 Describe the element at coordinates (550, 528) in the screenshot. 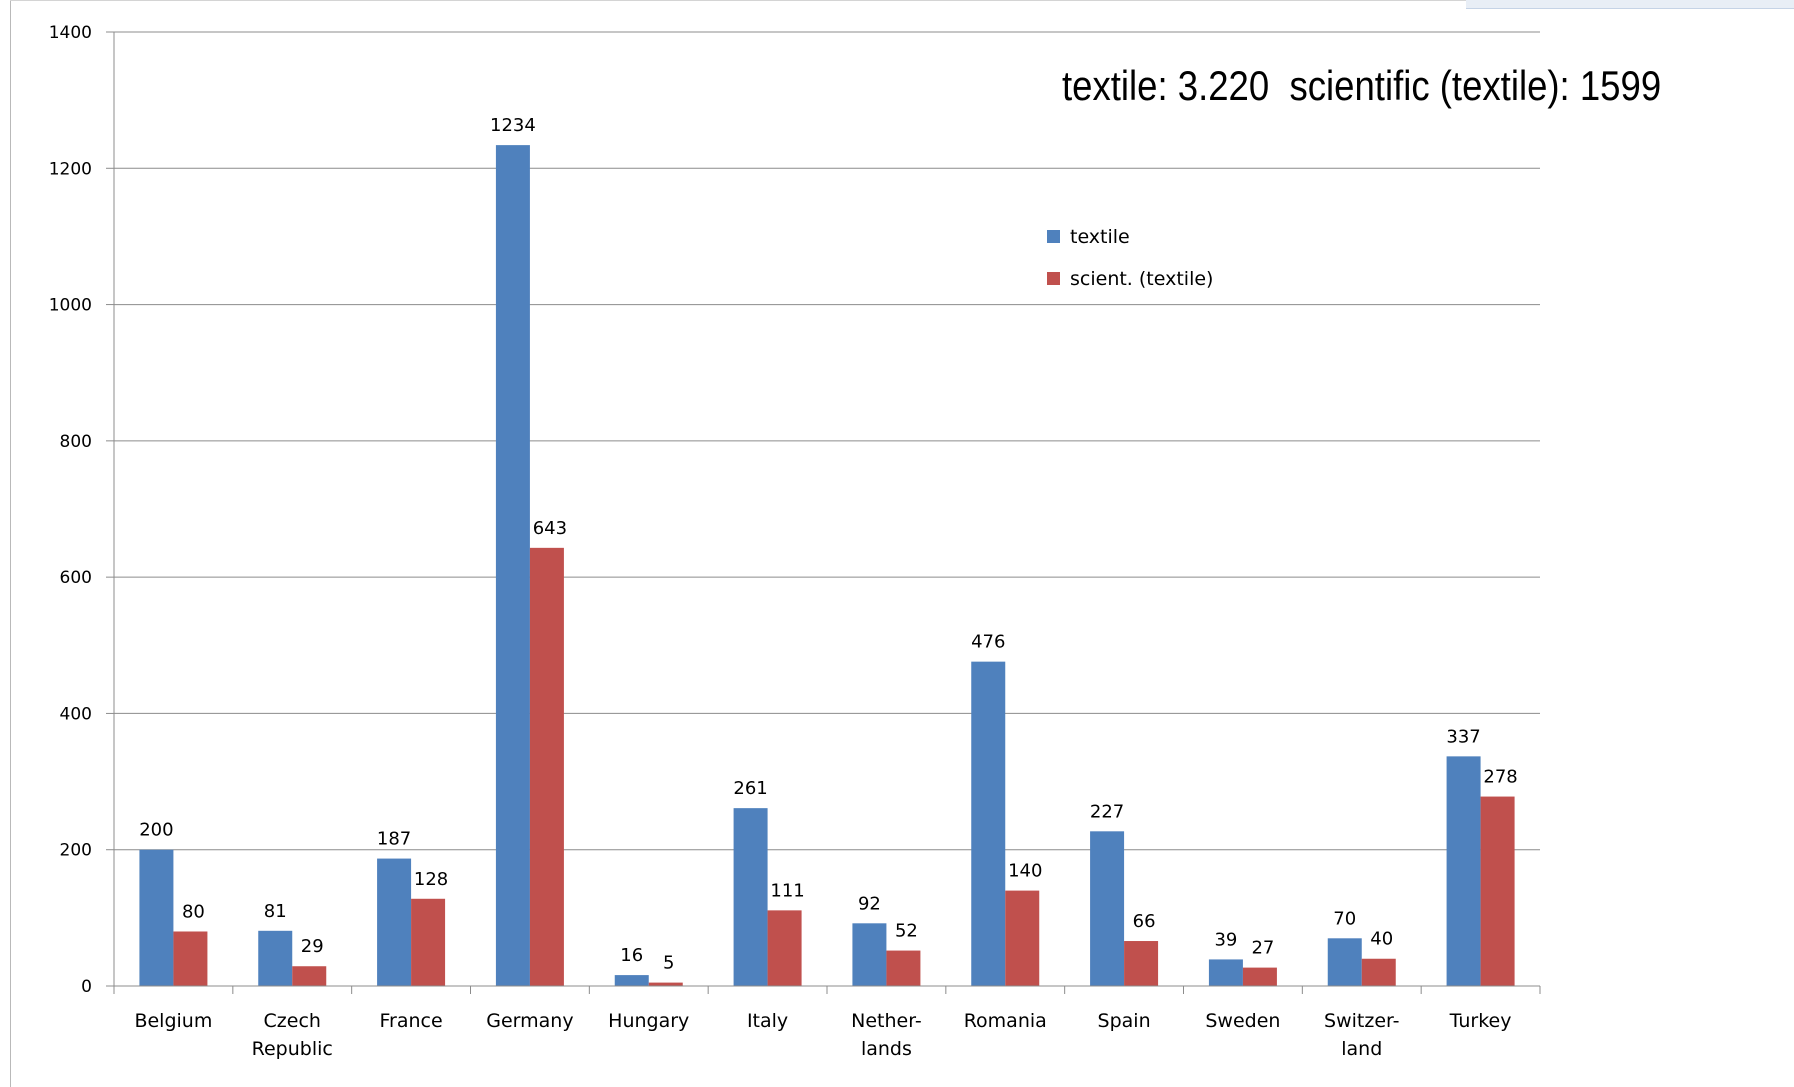

I see `data-label: 643` at that location.